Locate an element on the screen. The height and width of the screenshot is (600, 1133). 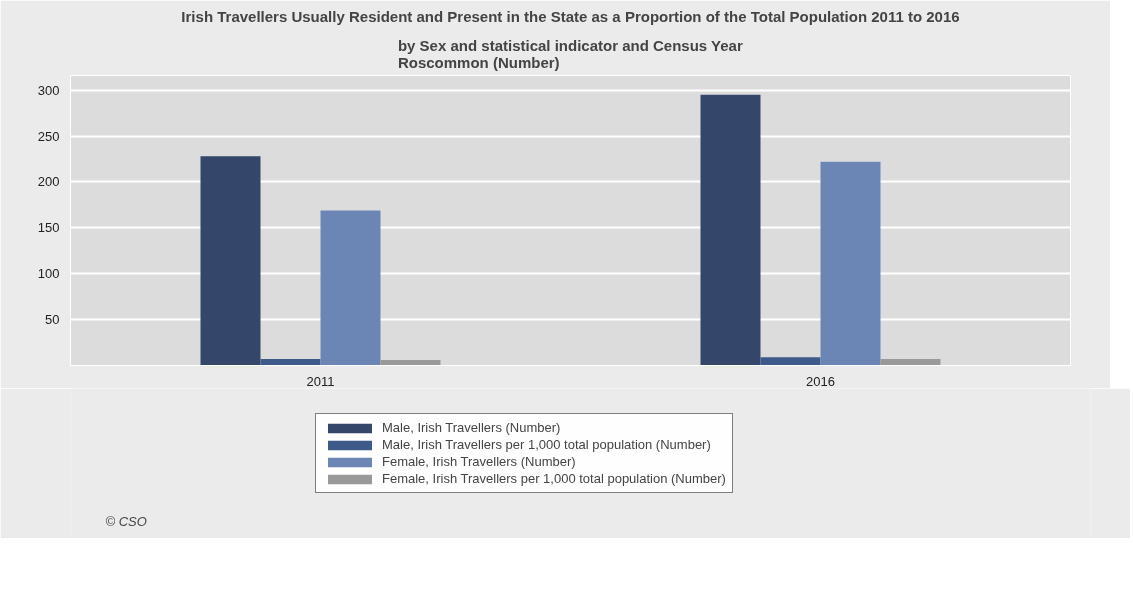
y-tick-label: 50 is located at coordinates (52, 320).